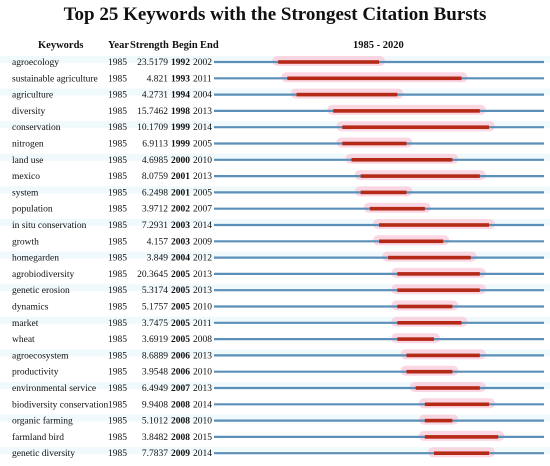 The image size is (550, 466). What do you see at coordinates (152, 128) in the screenshot?
I see `strength-value: 10.1709` at bounding box center [152, 128].